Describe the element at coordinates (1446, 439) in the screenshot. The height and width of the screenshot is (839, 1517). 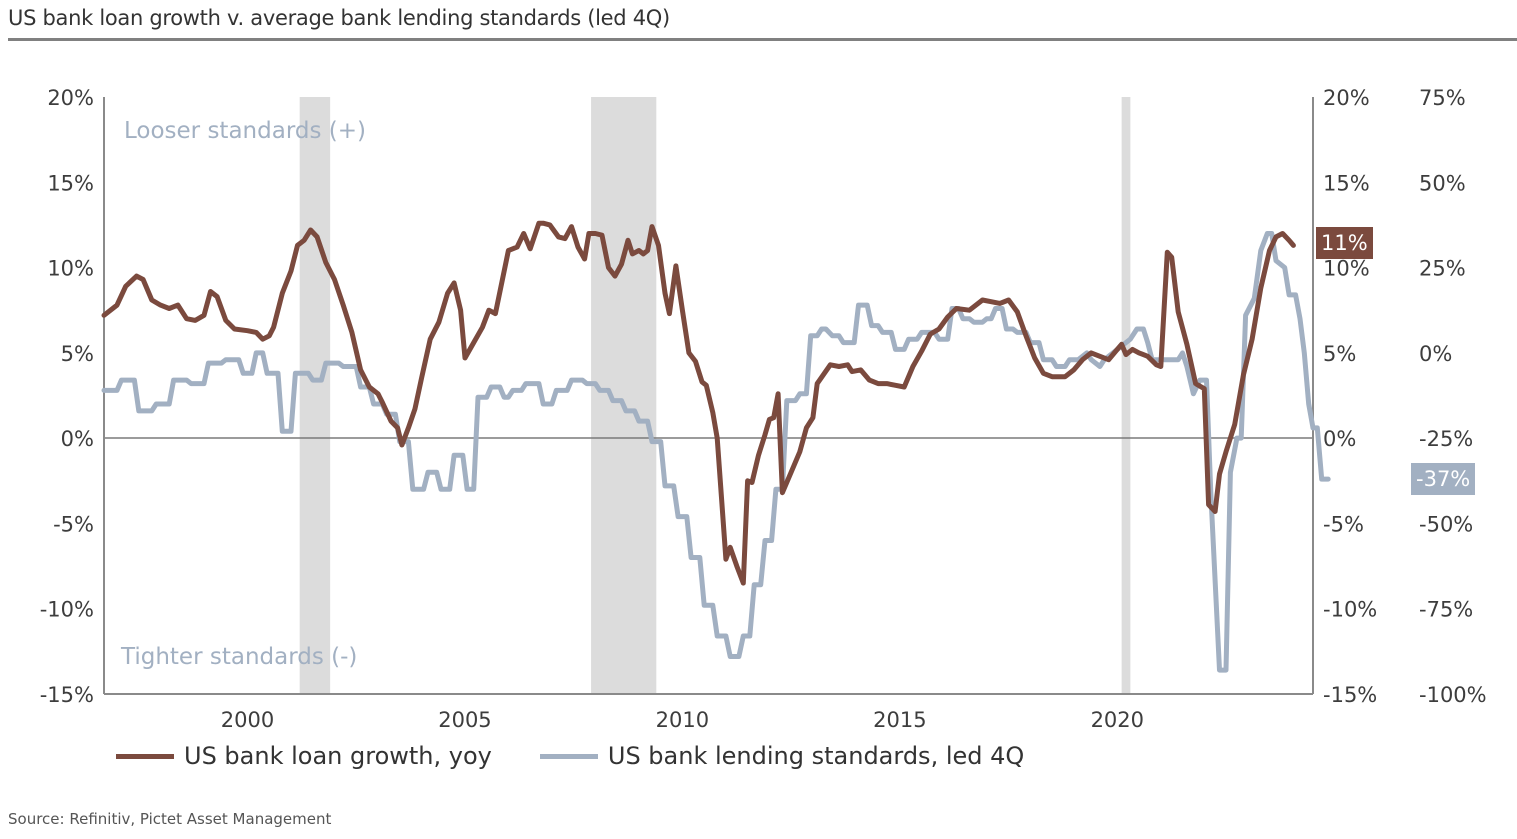
I see `y-tick-label: -25%` at that location.